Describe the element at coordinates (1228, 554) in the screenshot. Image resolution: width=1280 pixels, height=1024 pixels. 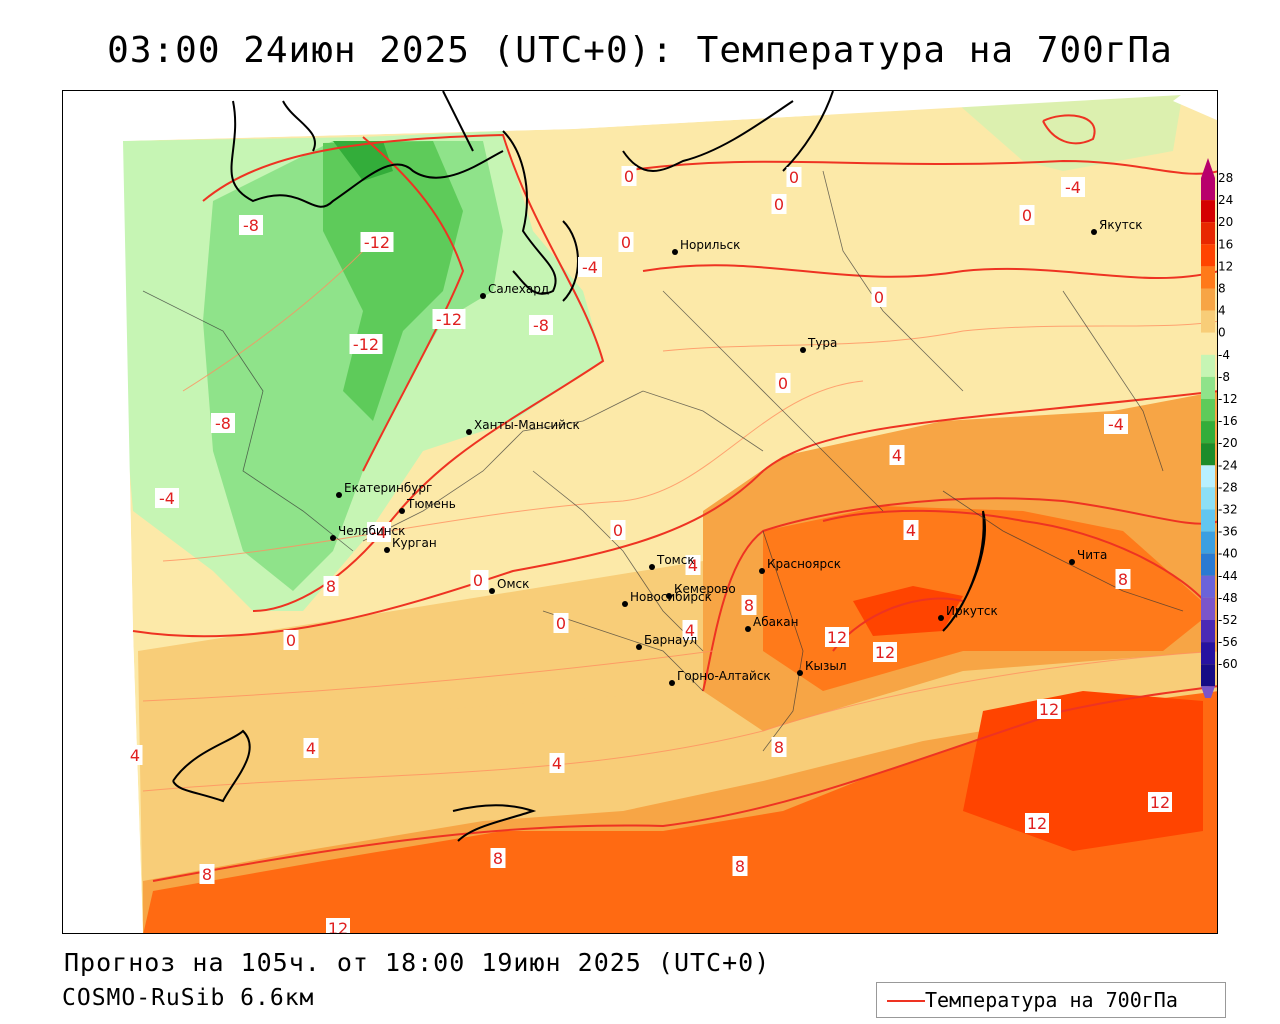
I see `colorbar-tick-label: -40` at that location.